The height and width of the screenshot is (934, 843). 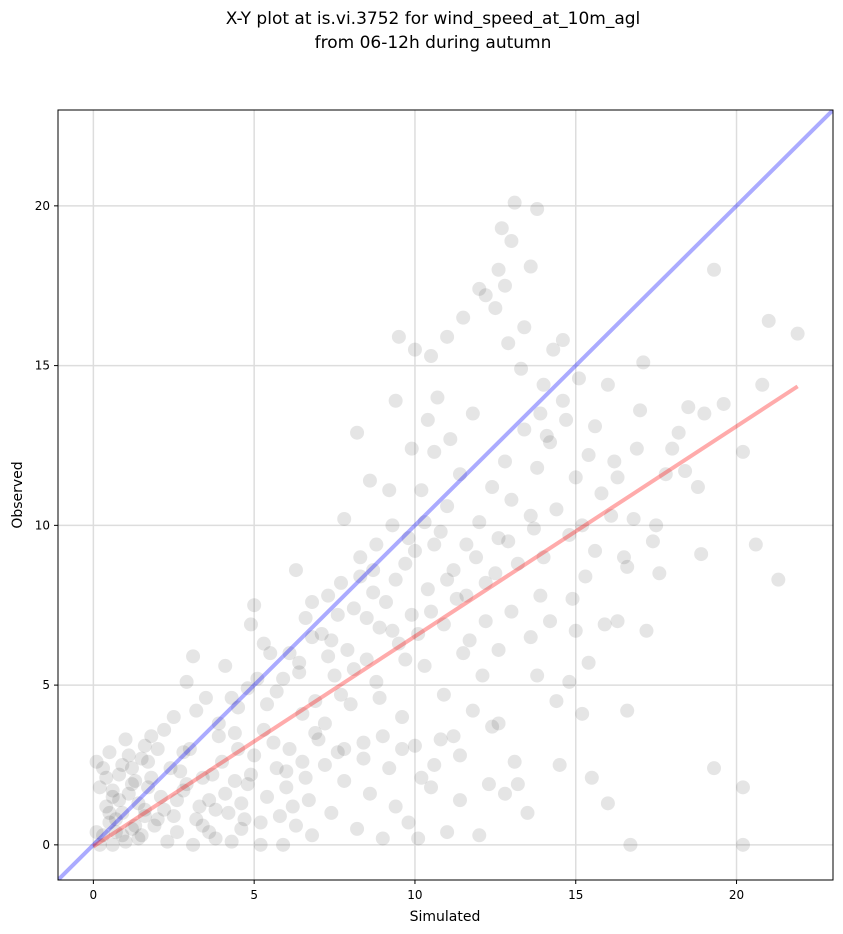 What do you see at coordinates (445, 917) in the screenshot?
I see `x-axis-label: Simulated` at bounding box center [445, 917].